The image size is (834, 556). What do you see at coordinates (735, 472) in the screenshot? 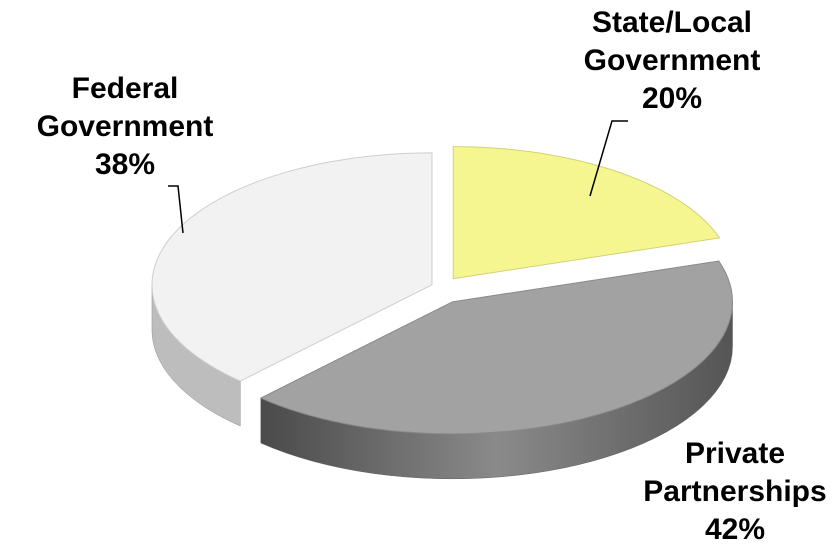
I see `slice-label: Private Partnerships` at bounding box center [735, 472].